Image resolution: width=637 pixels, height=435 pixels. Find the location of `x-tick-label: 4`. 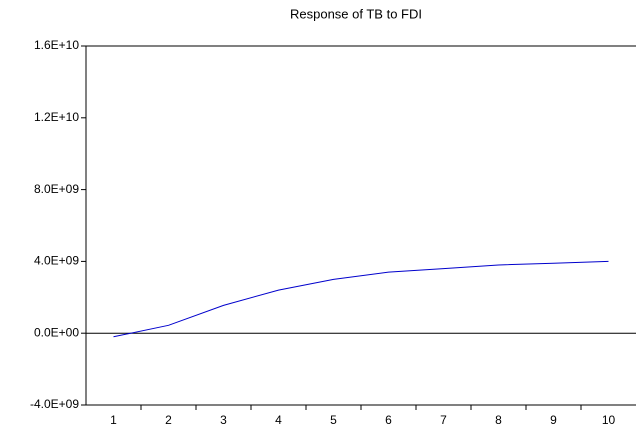

x-tick-label: 4 is located at coordinates (278, 420).